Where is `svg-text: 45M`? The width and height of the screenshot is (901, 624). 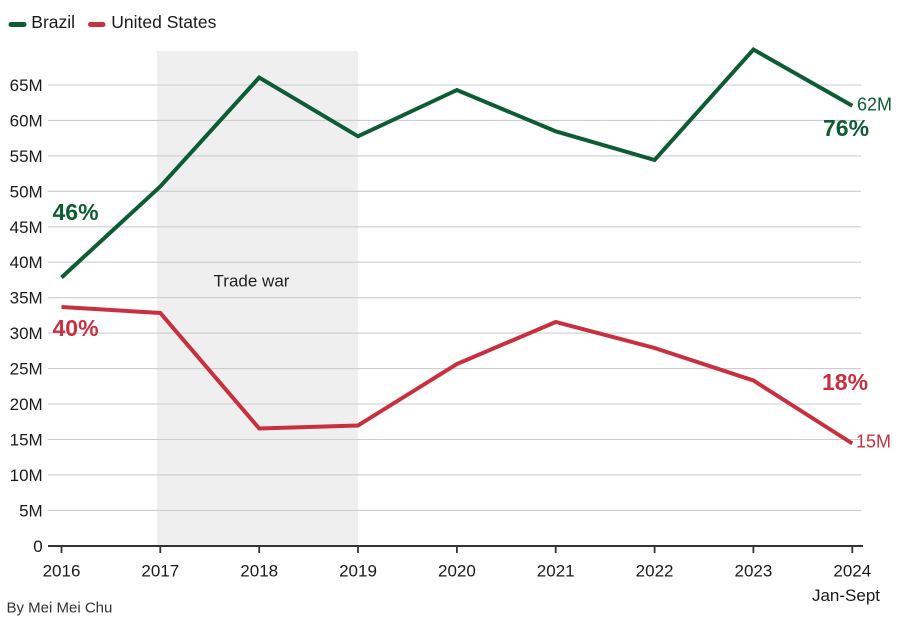
svg-text: 45M is located at coordinates (26, 227).